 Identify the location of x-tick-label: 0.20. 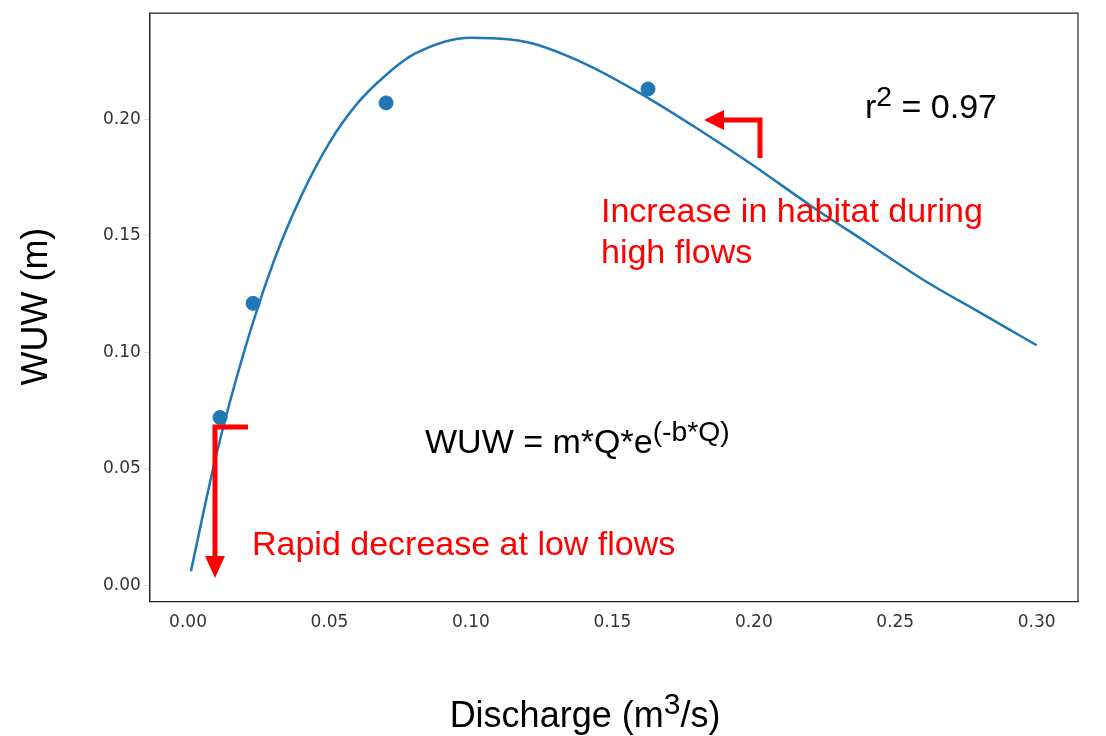
(753, 621).